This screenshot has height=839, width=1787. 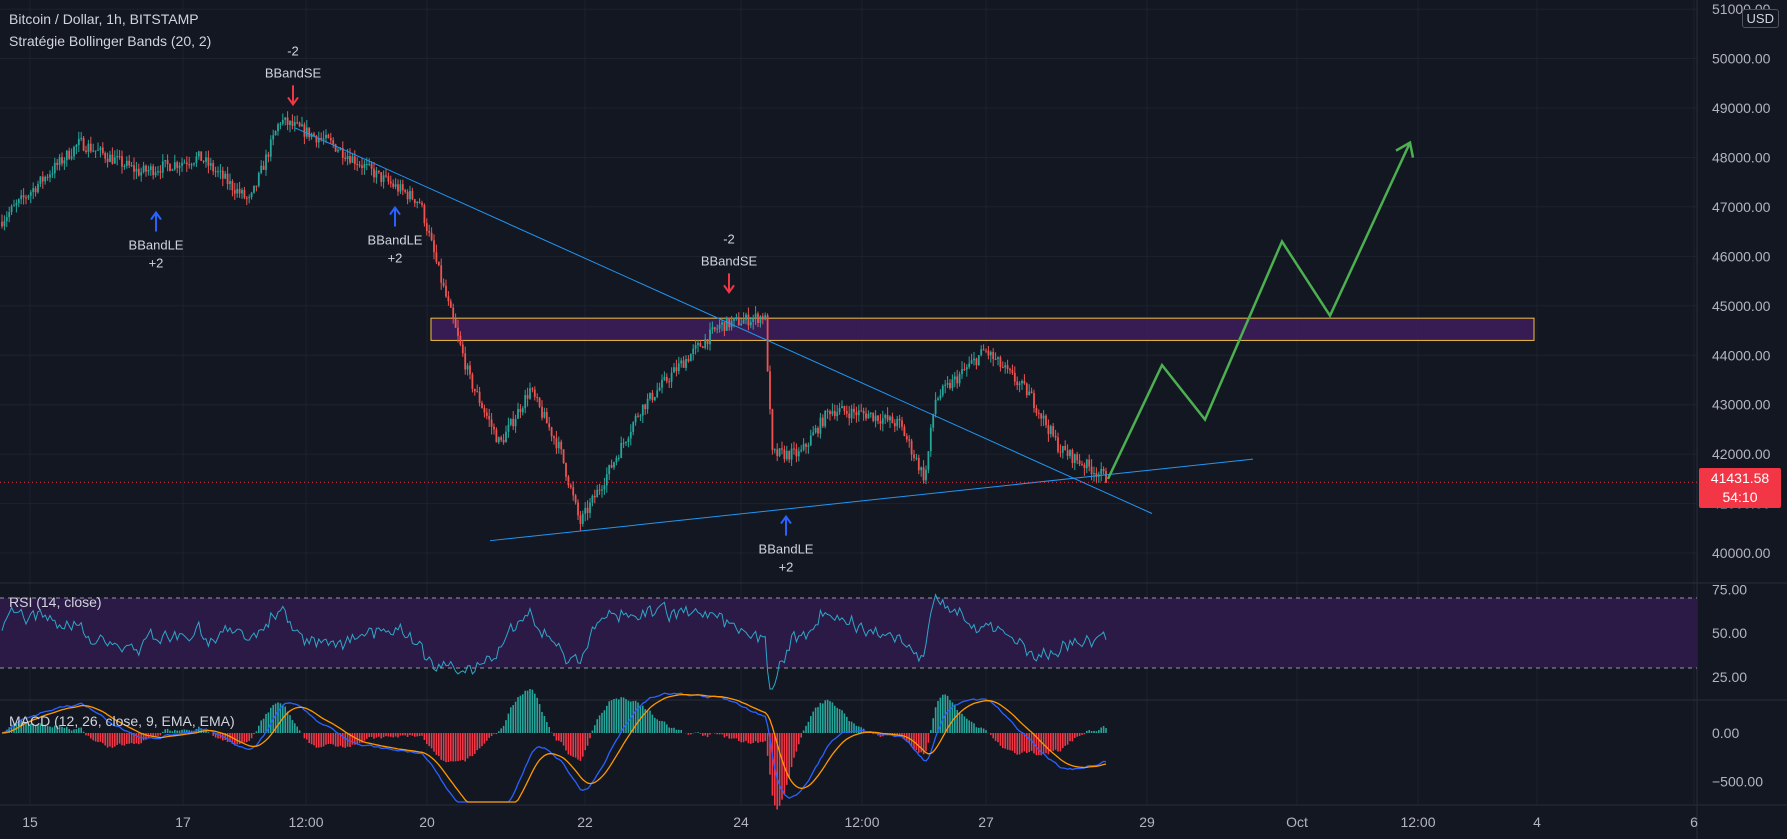 What do you see at coordinates (427, 822) in the screenshot?
I see `time-tick: 20` at bounding box center [427, 822].